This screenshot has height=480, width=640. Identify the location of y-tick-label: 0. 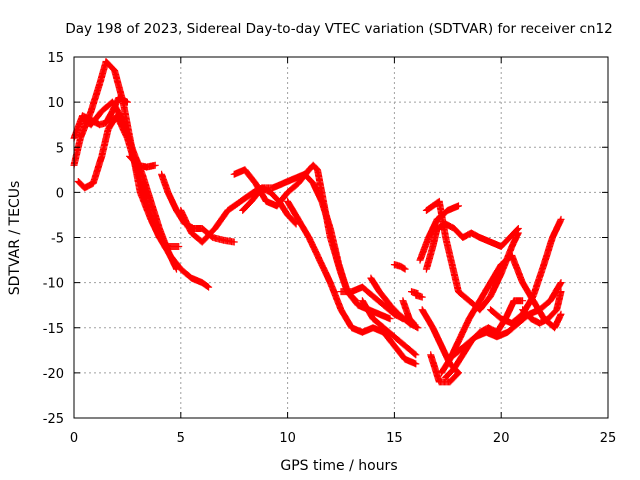
(60, 193).